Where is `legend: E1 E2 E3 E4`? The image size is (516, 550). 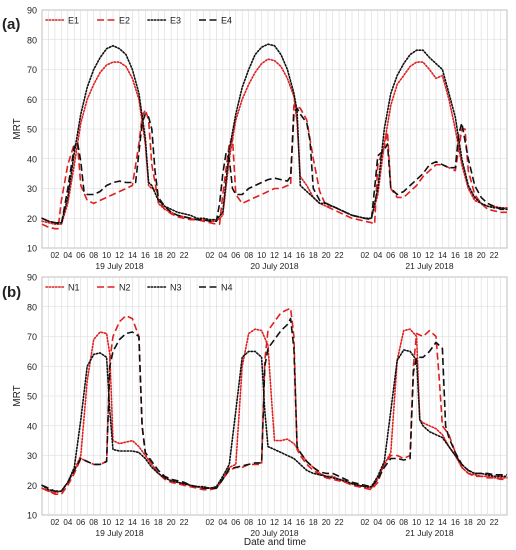 legend: E1 E2 E3 E4 is located at coordinates (138, 21).